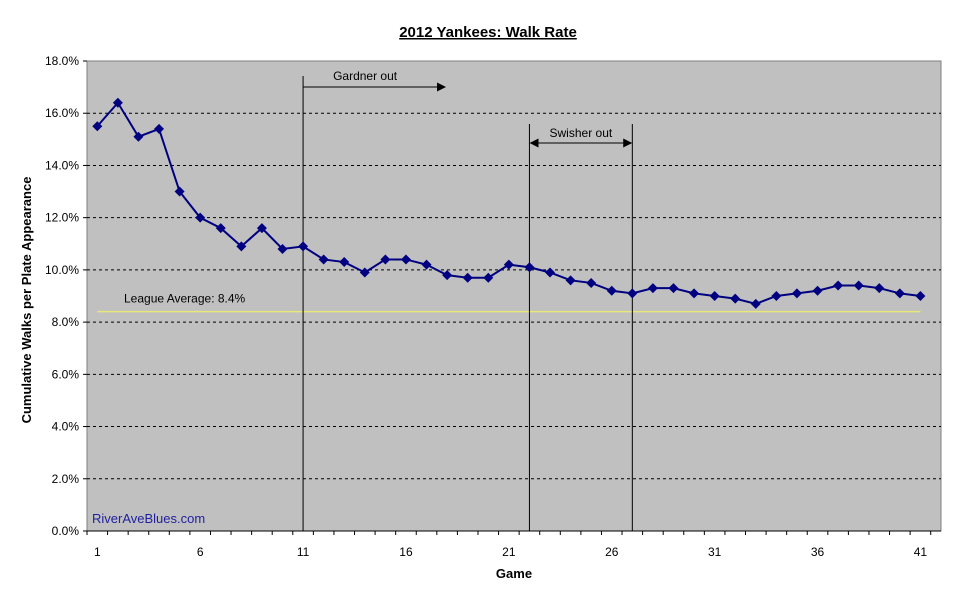  Describe the element at coordinates (365, 76) in the screenshot. I see `gardner-out-label: Gardner out` at that location.